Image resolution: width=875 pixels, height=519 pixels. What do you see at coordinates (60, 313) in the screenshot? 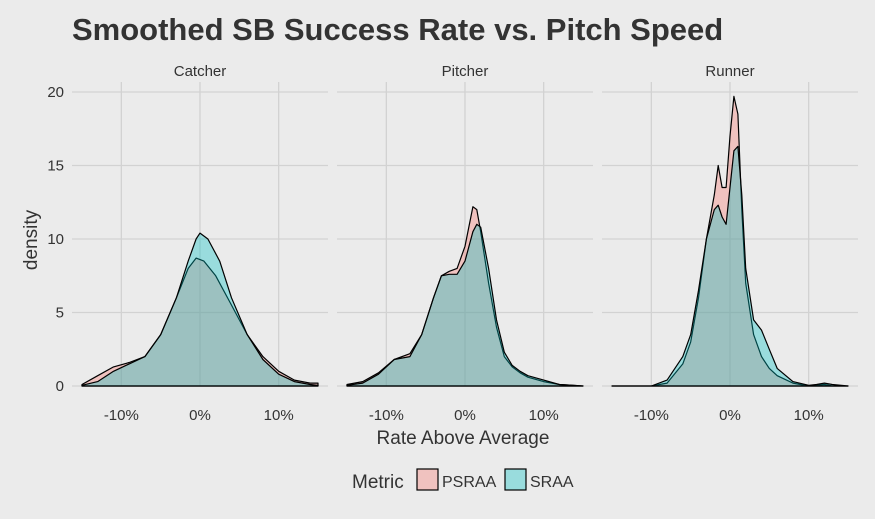
I see `y-tick-label: 5` at bounding box center [60, 313].